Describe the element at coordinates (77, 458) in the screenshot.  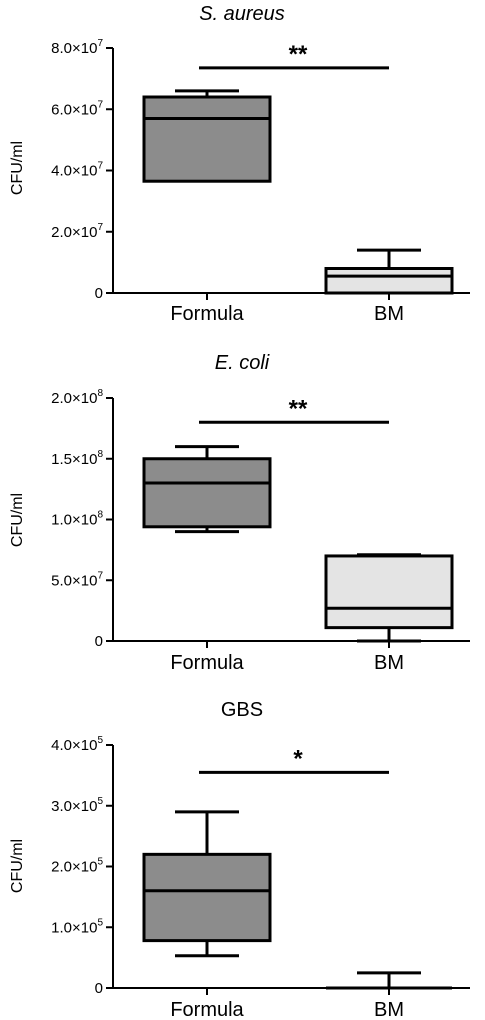
I see `y-tick-label: 1.5×10⁸` at that location.